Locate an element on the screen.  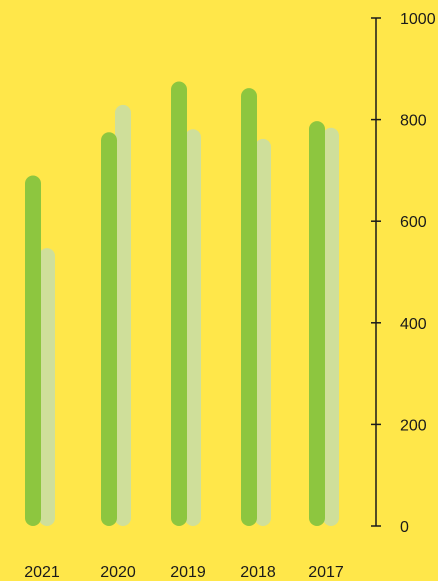
y-tick-label-1000: 1000 is located at coordinates (418, 19).